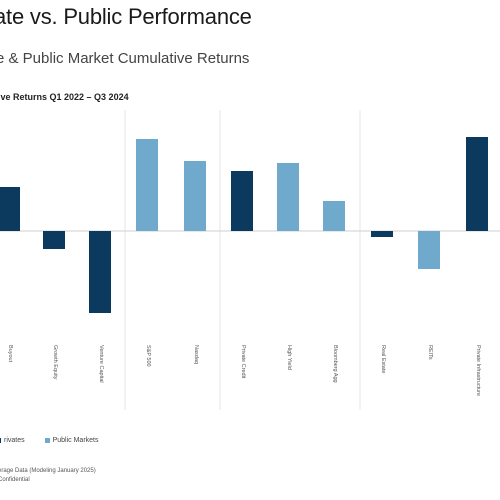  Describe the element at coordinates (478, 370) in the screenshot. I see `category-label-10: Private Infrastructure` at that location.